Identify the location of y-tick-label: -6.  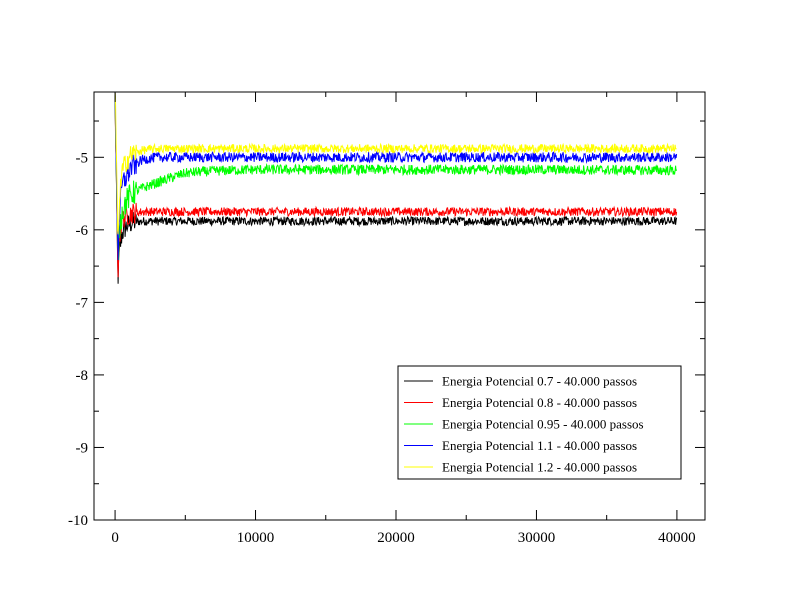
(82, 231).